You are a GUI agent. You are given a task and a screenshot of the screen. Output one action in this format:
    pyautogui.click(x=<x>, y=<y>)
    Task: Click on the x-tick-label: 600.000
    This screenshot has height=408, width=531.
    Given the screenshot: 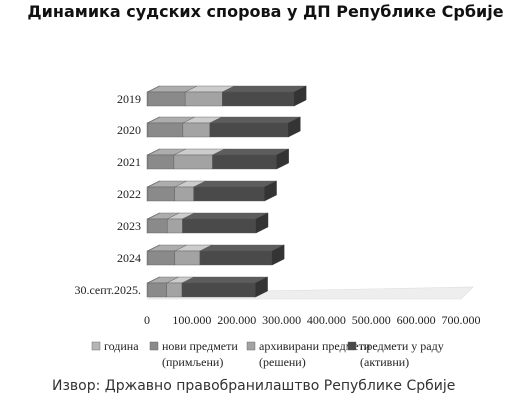 What is the action you would take?
    pyautogui.click(x=416, y=320)
    